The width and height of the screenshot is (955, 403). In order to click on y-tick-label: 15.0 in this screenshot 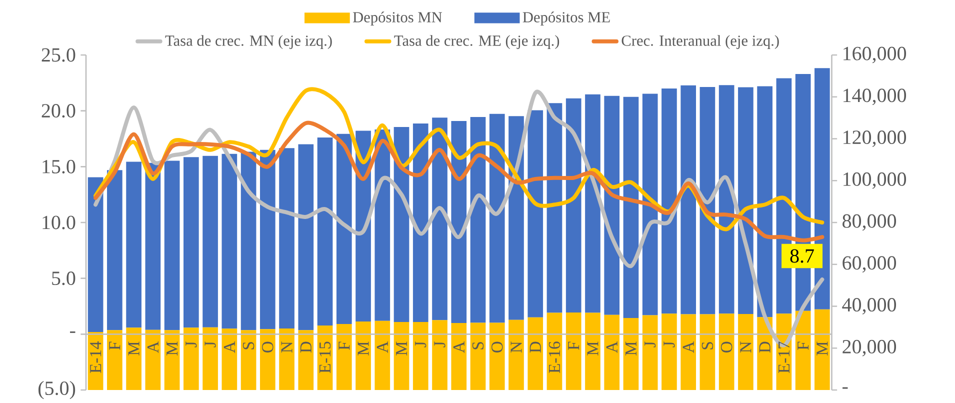, I will do `click(59, 167)`.